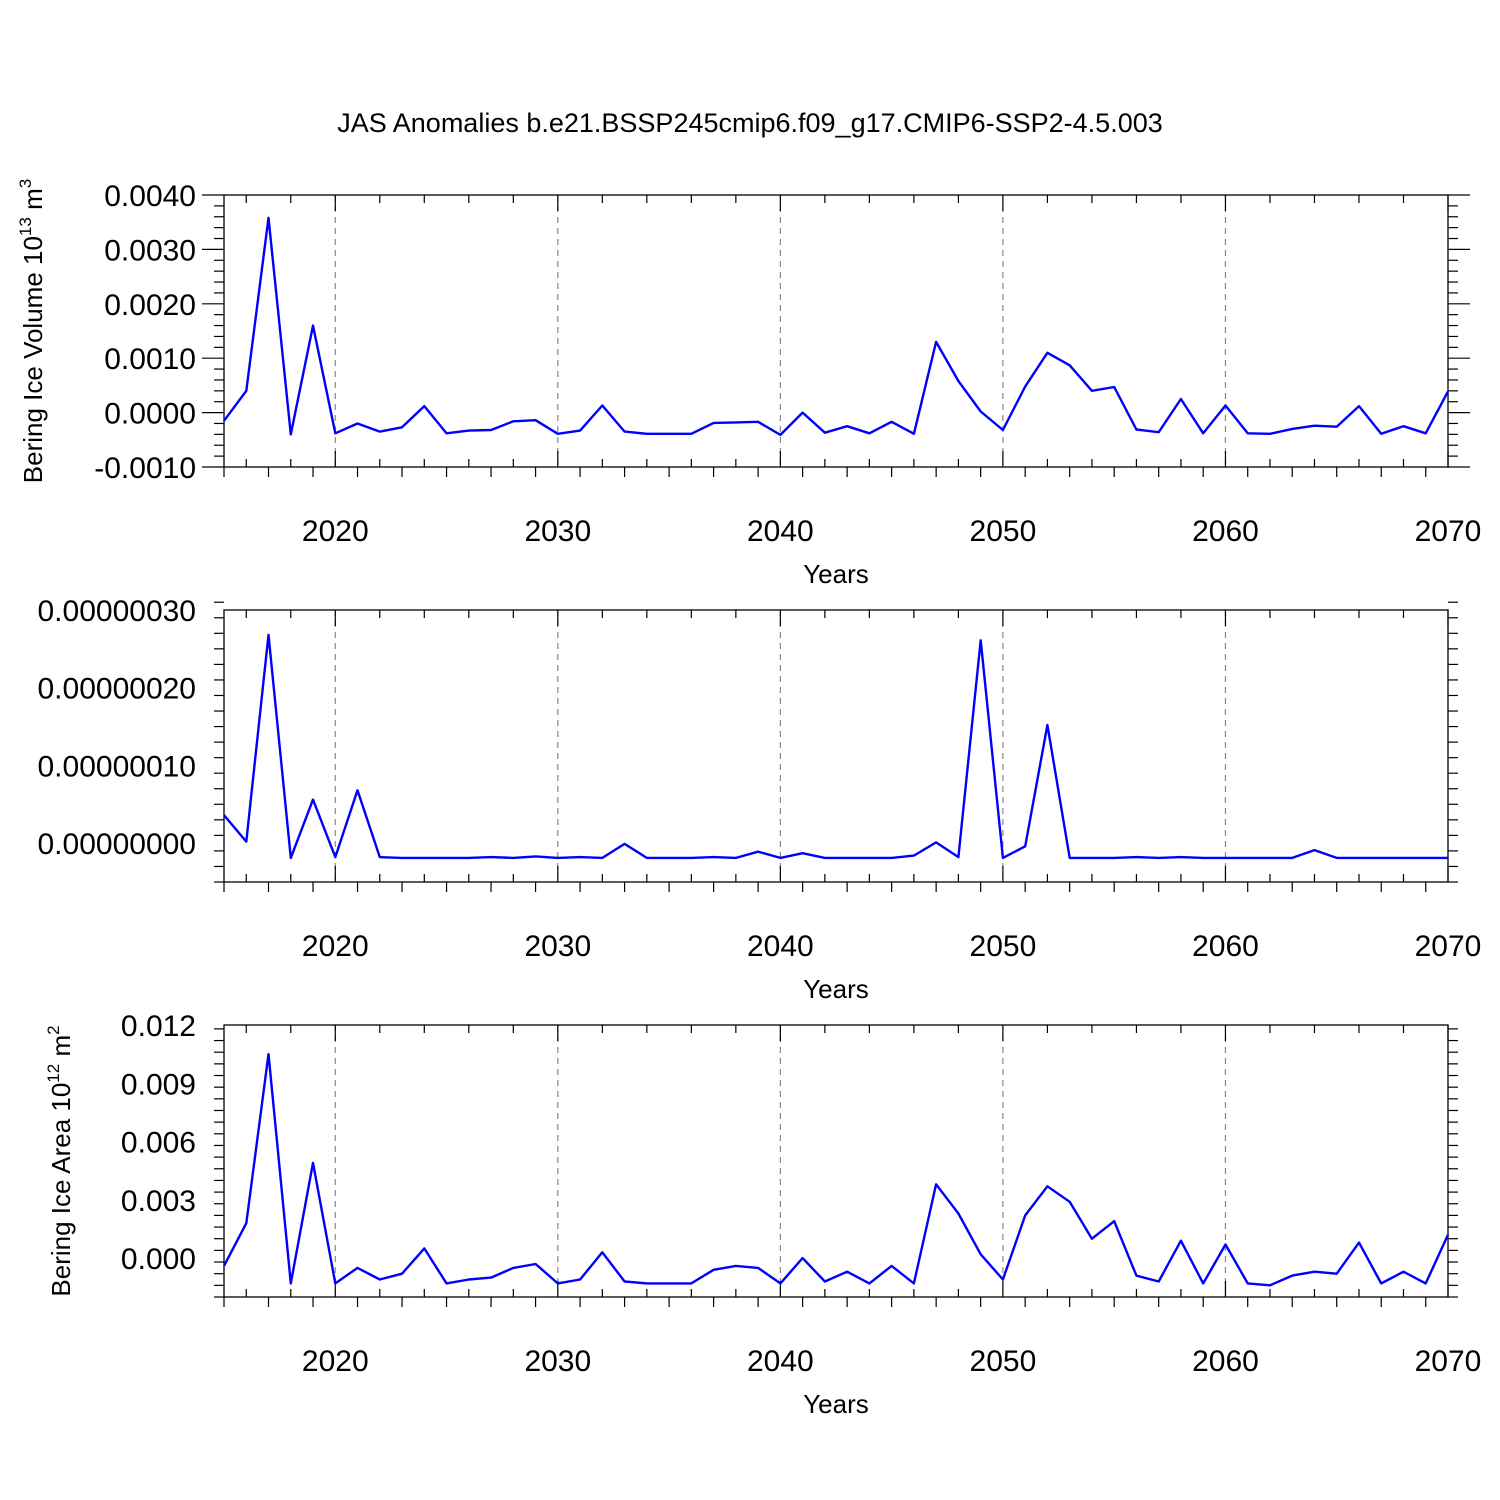 The width and height of the screenshot is (1500, 1500). Describe the element at coordinates (145, 468) in the screenshot. I see `y-tick-label: -0.0010` at that location.